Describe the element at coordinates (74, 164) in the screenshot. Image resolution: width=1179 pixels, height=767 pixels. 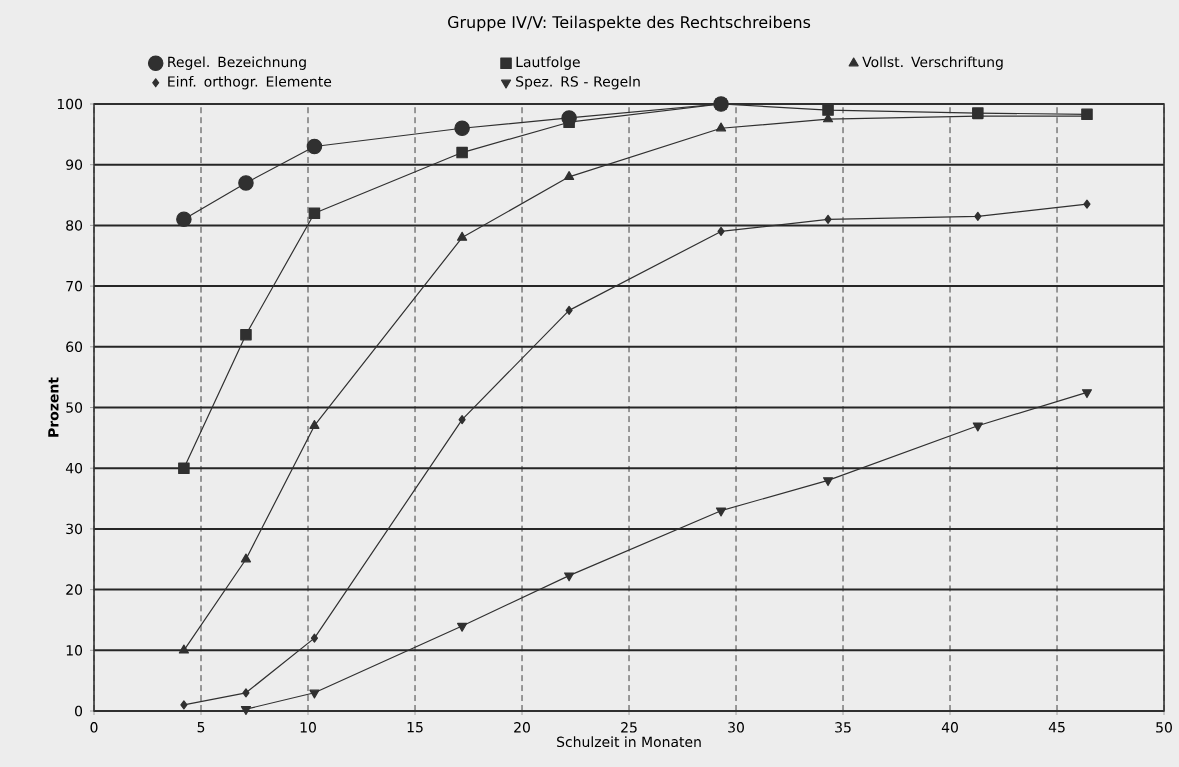
I see `y-tick-label: 90` at that location.